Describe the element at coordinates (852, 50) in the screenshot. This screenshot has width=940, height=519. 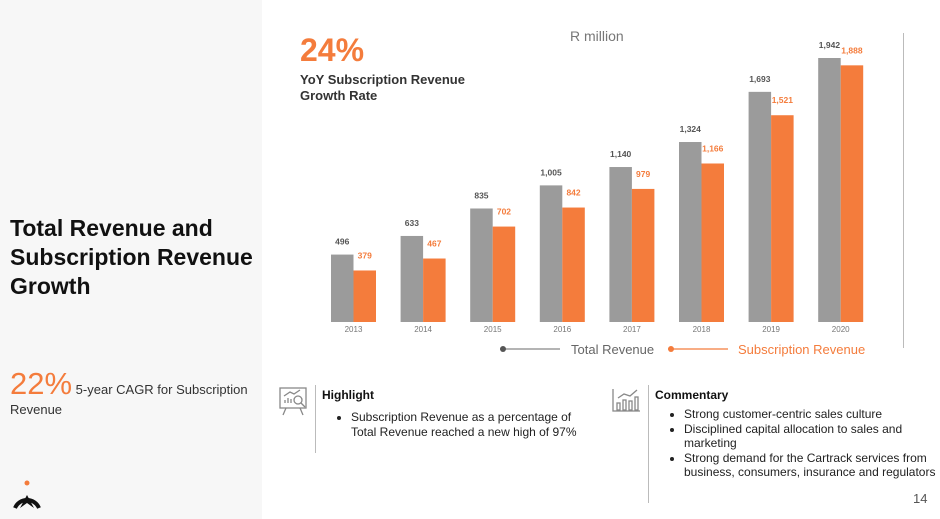
I see `data-label: 1,888` at that location.